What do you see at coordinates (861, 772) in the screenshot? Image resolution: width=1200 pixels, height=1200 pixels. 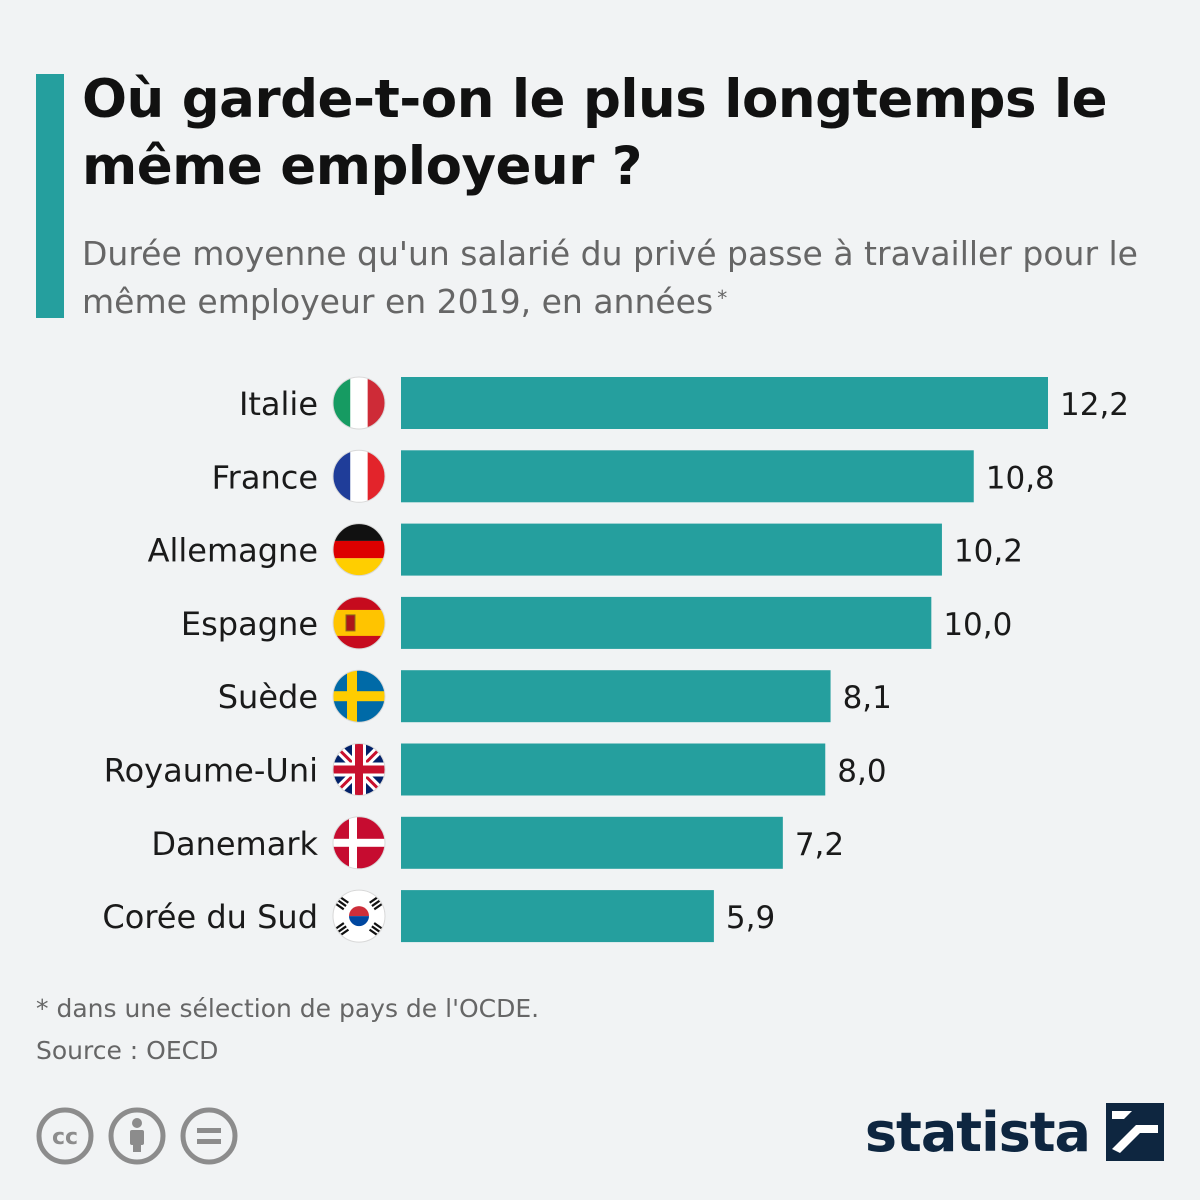 I see `value-label: 8,0` at bounding box center [861, 772].